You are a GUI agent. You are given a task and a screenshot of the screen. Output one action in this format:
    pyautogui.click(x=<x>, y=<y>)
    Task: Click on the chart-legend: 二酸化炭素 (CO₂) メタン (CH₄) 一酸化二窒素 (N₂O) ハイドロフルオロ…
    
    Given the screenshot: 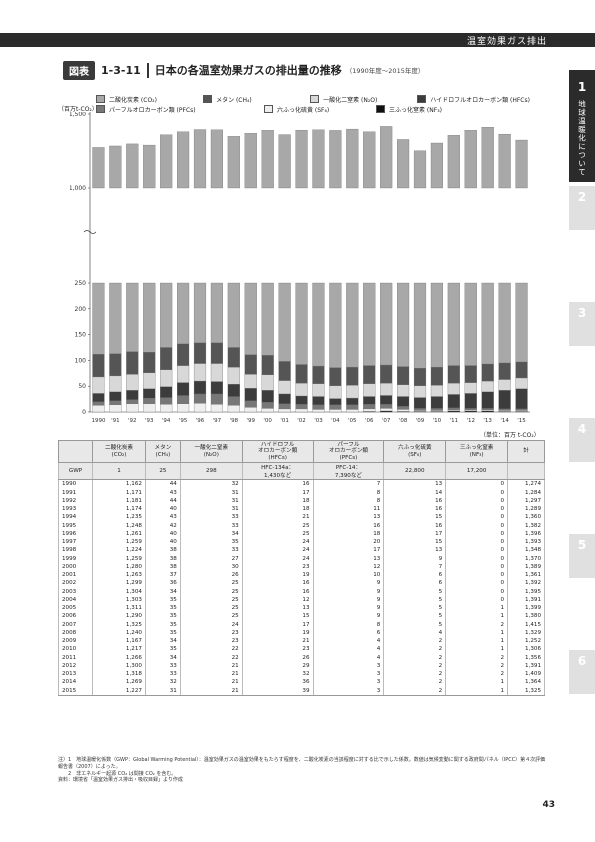 What is the action you would take?
    pyautogui.click(x=323, y=104)
    